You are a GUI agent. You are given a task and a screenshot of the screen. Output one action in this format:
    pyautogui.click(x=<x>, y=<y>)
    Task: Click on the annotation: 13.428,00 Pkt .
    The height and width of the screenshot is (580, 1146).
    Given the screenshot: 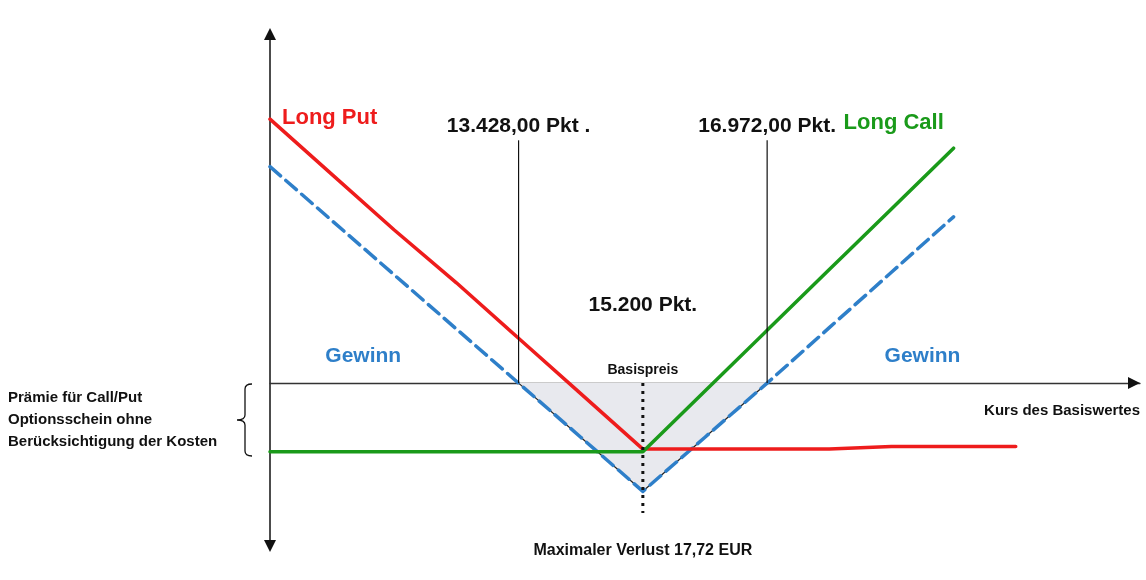 What is the action you would take?
    pyautogui.click(x=518, y=124)
    